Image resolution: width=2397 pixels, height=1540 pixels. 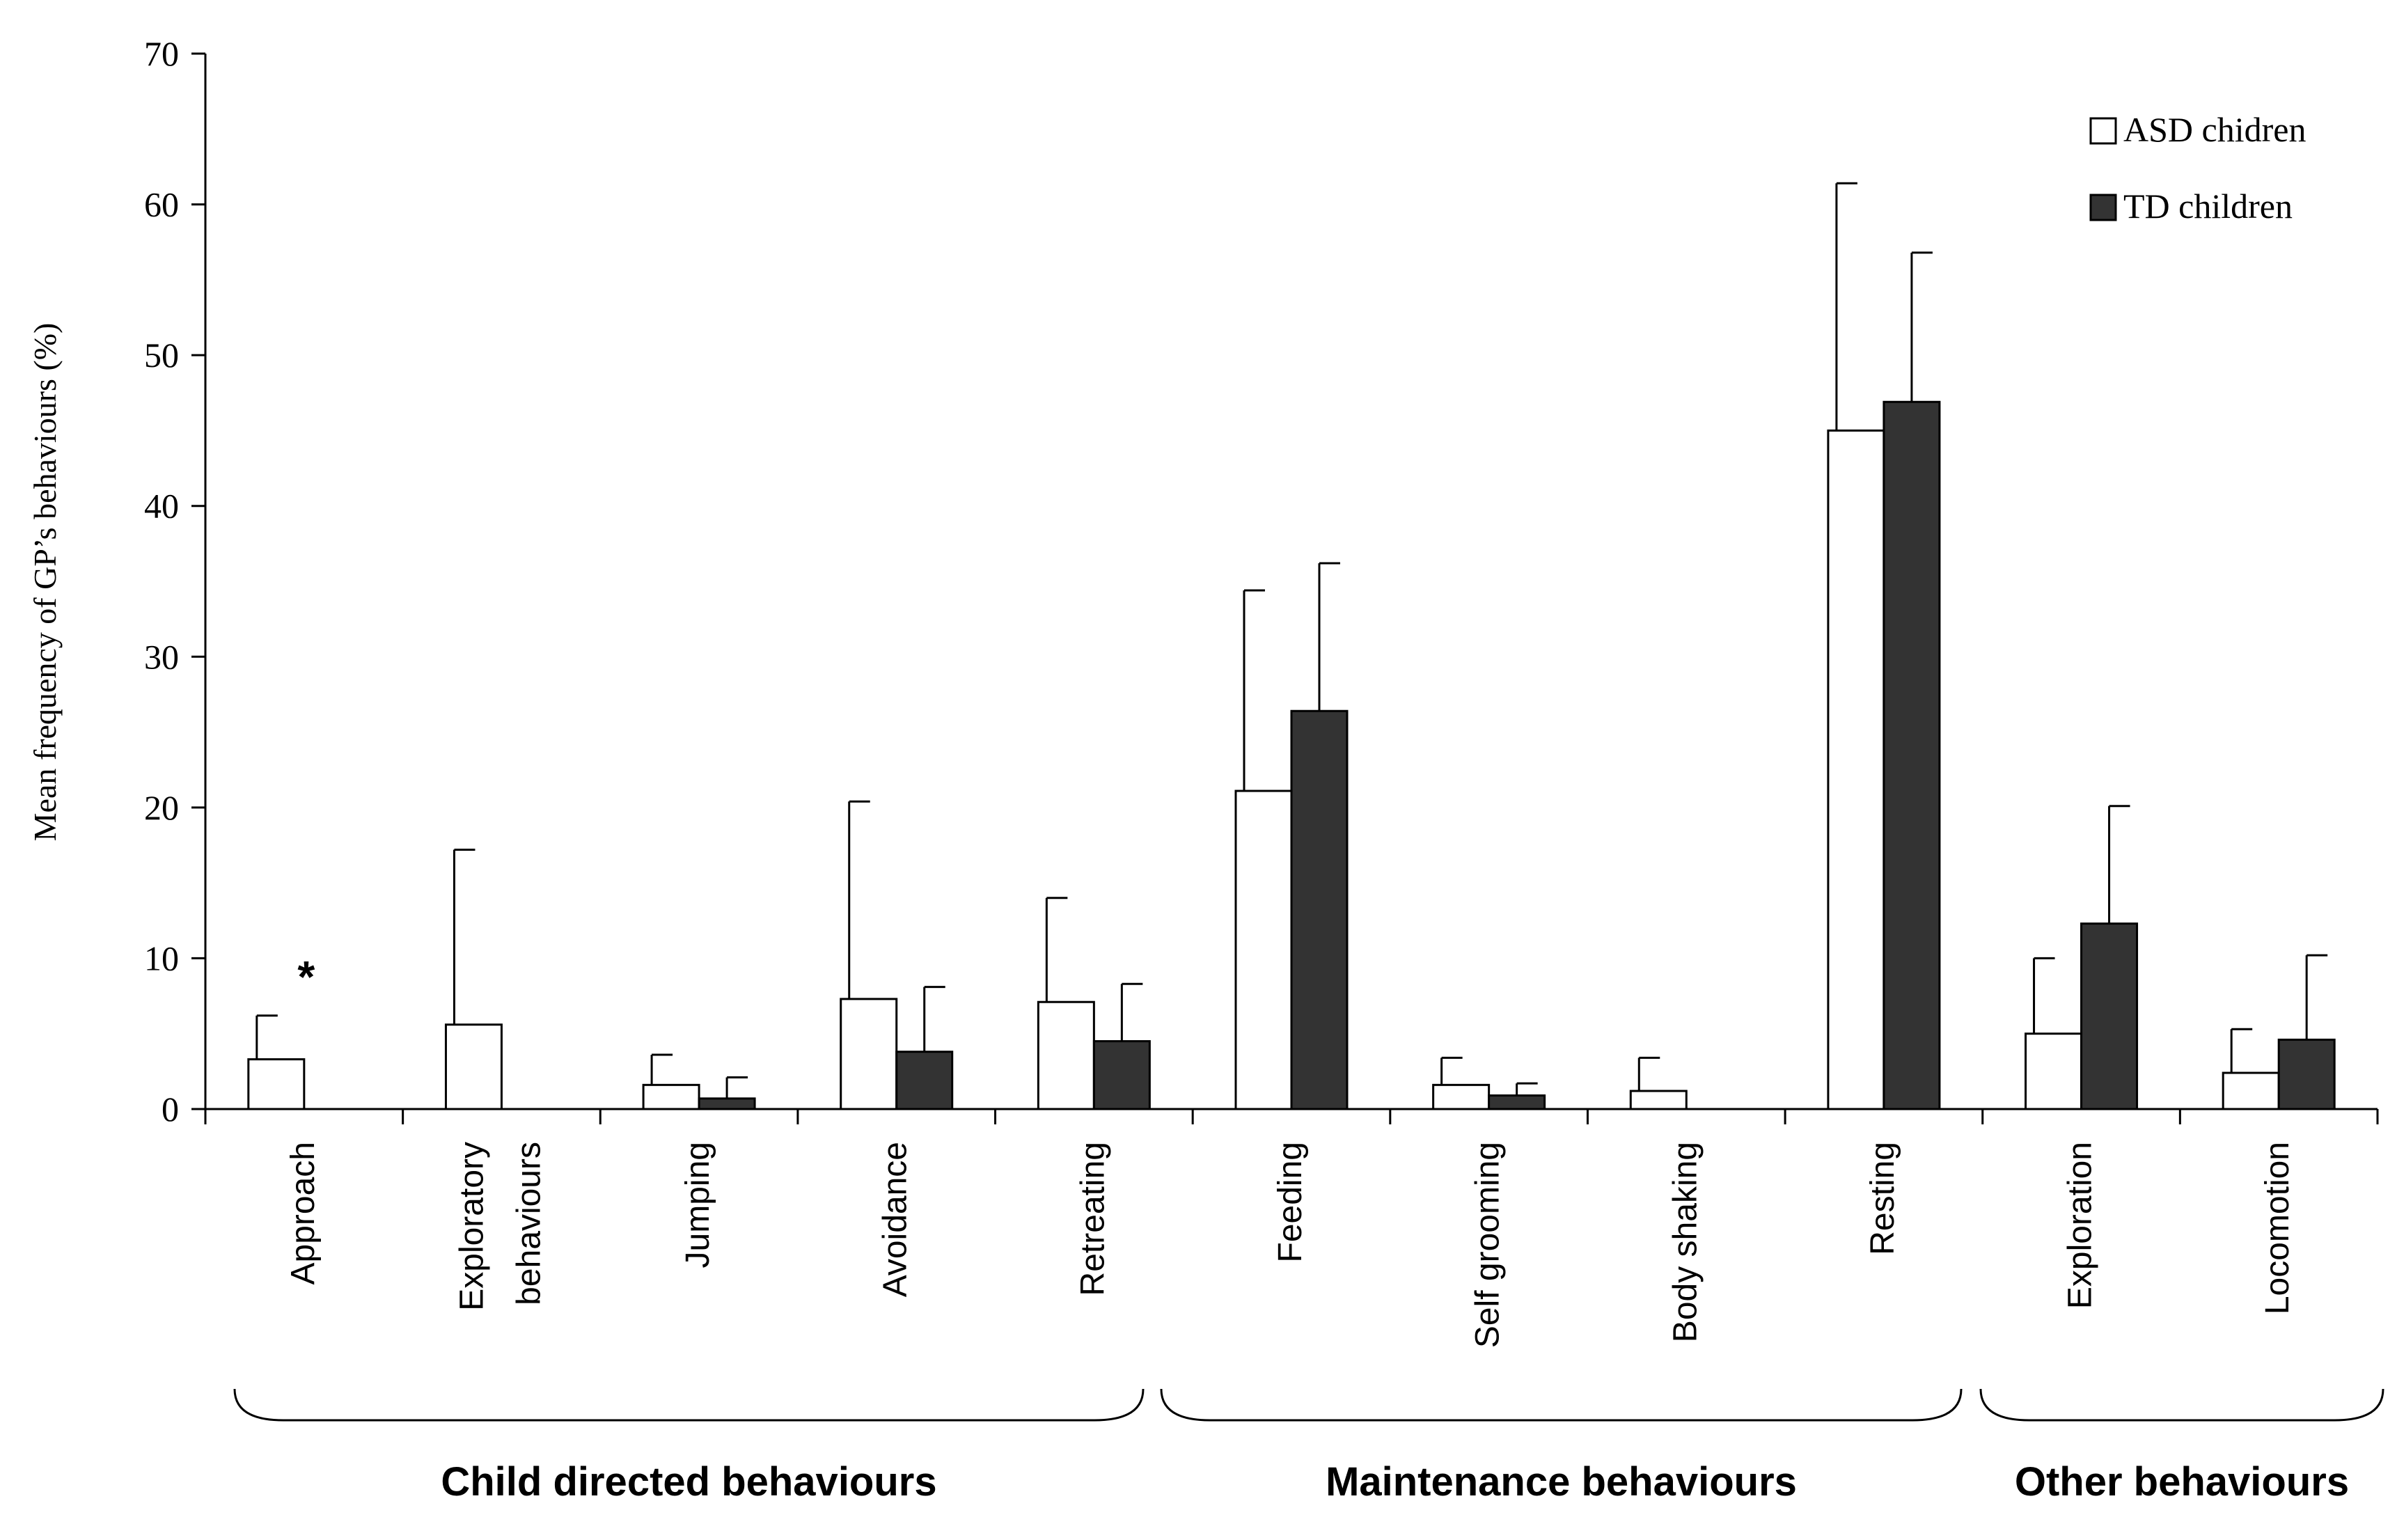 I want to click on y-tick-label: 70, so click(x=161, y=53).